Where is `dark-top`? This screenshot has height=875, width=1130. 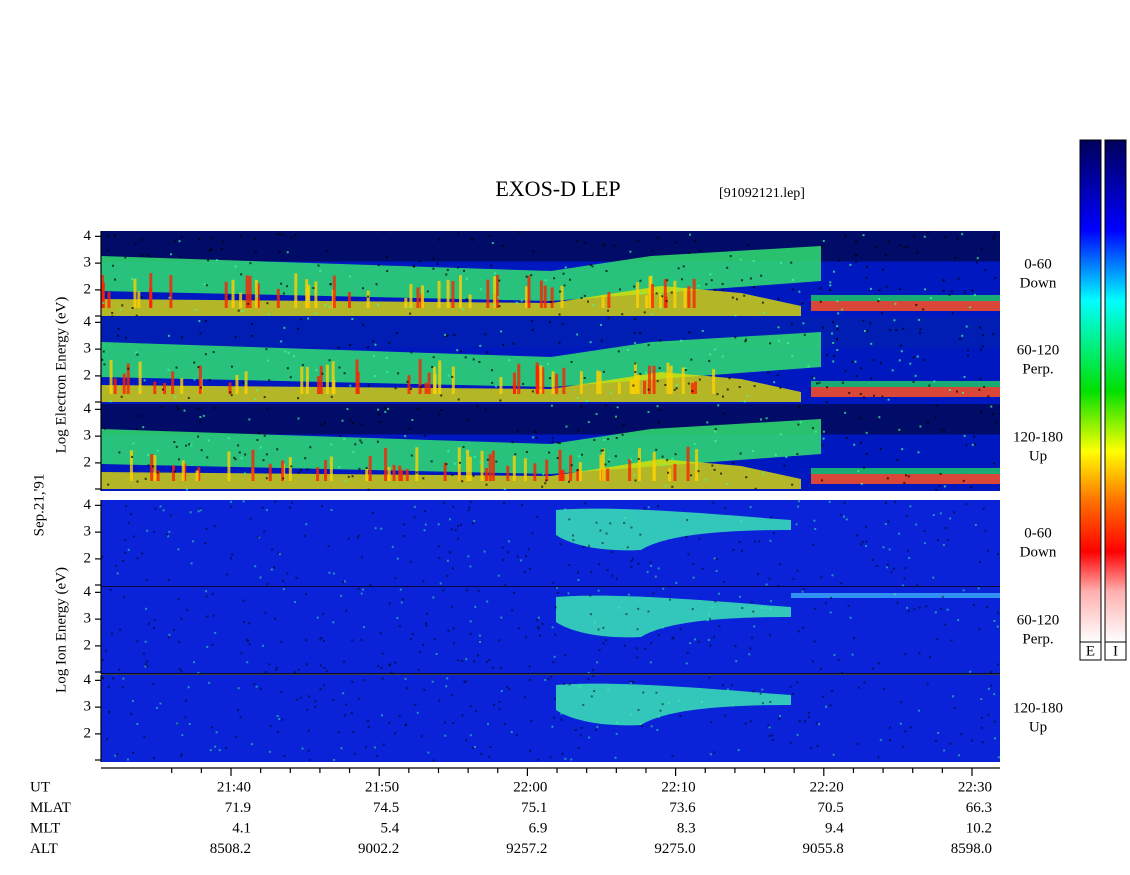 dark-top is located at coordinates (550, 246).